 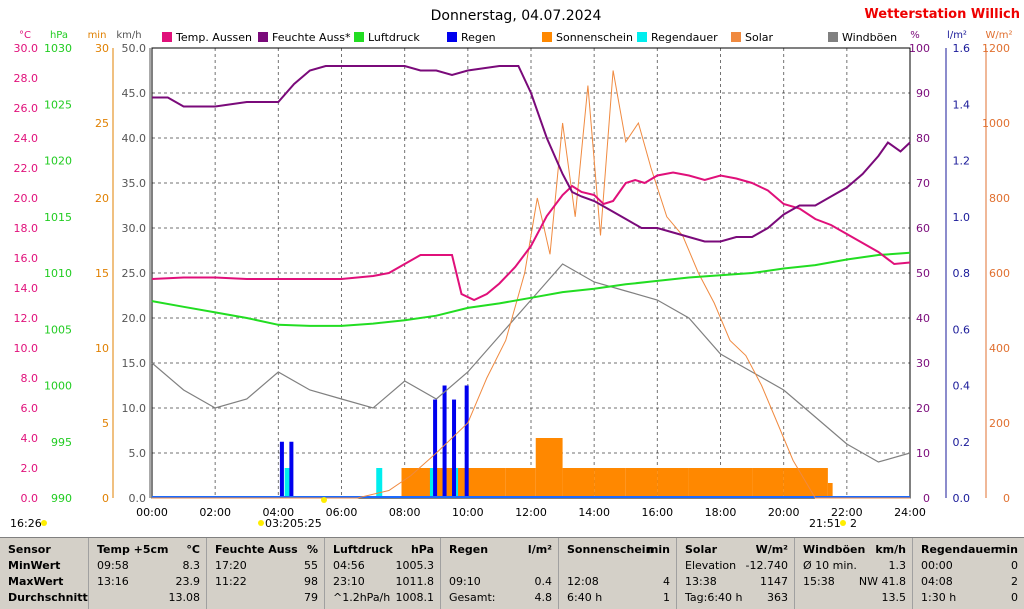 What do you see at coordinates (415, 581) in the screenshot?
I see `stats-value: 1011.8` at bounding box center [415, 581].